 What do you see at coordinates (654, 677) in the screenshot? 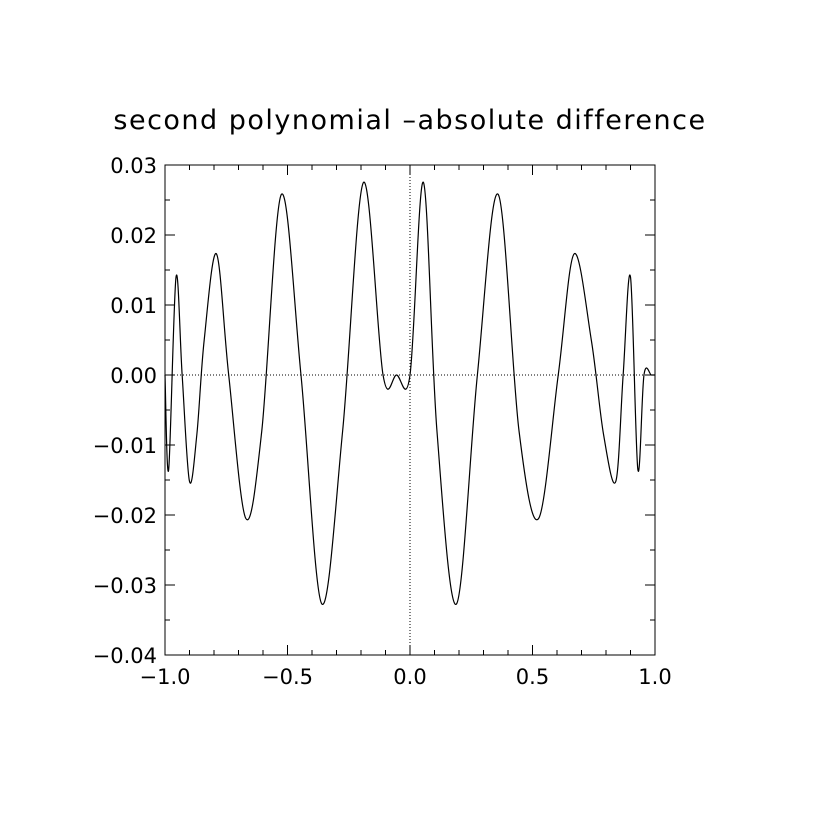
I see `x-tick-label: 1.0` at bounding box center [654, 677].